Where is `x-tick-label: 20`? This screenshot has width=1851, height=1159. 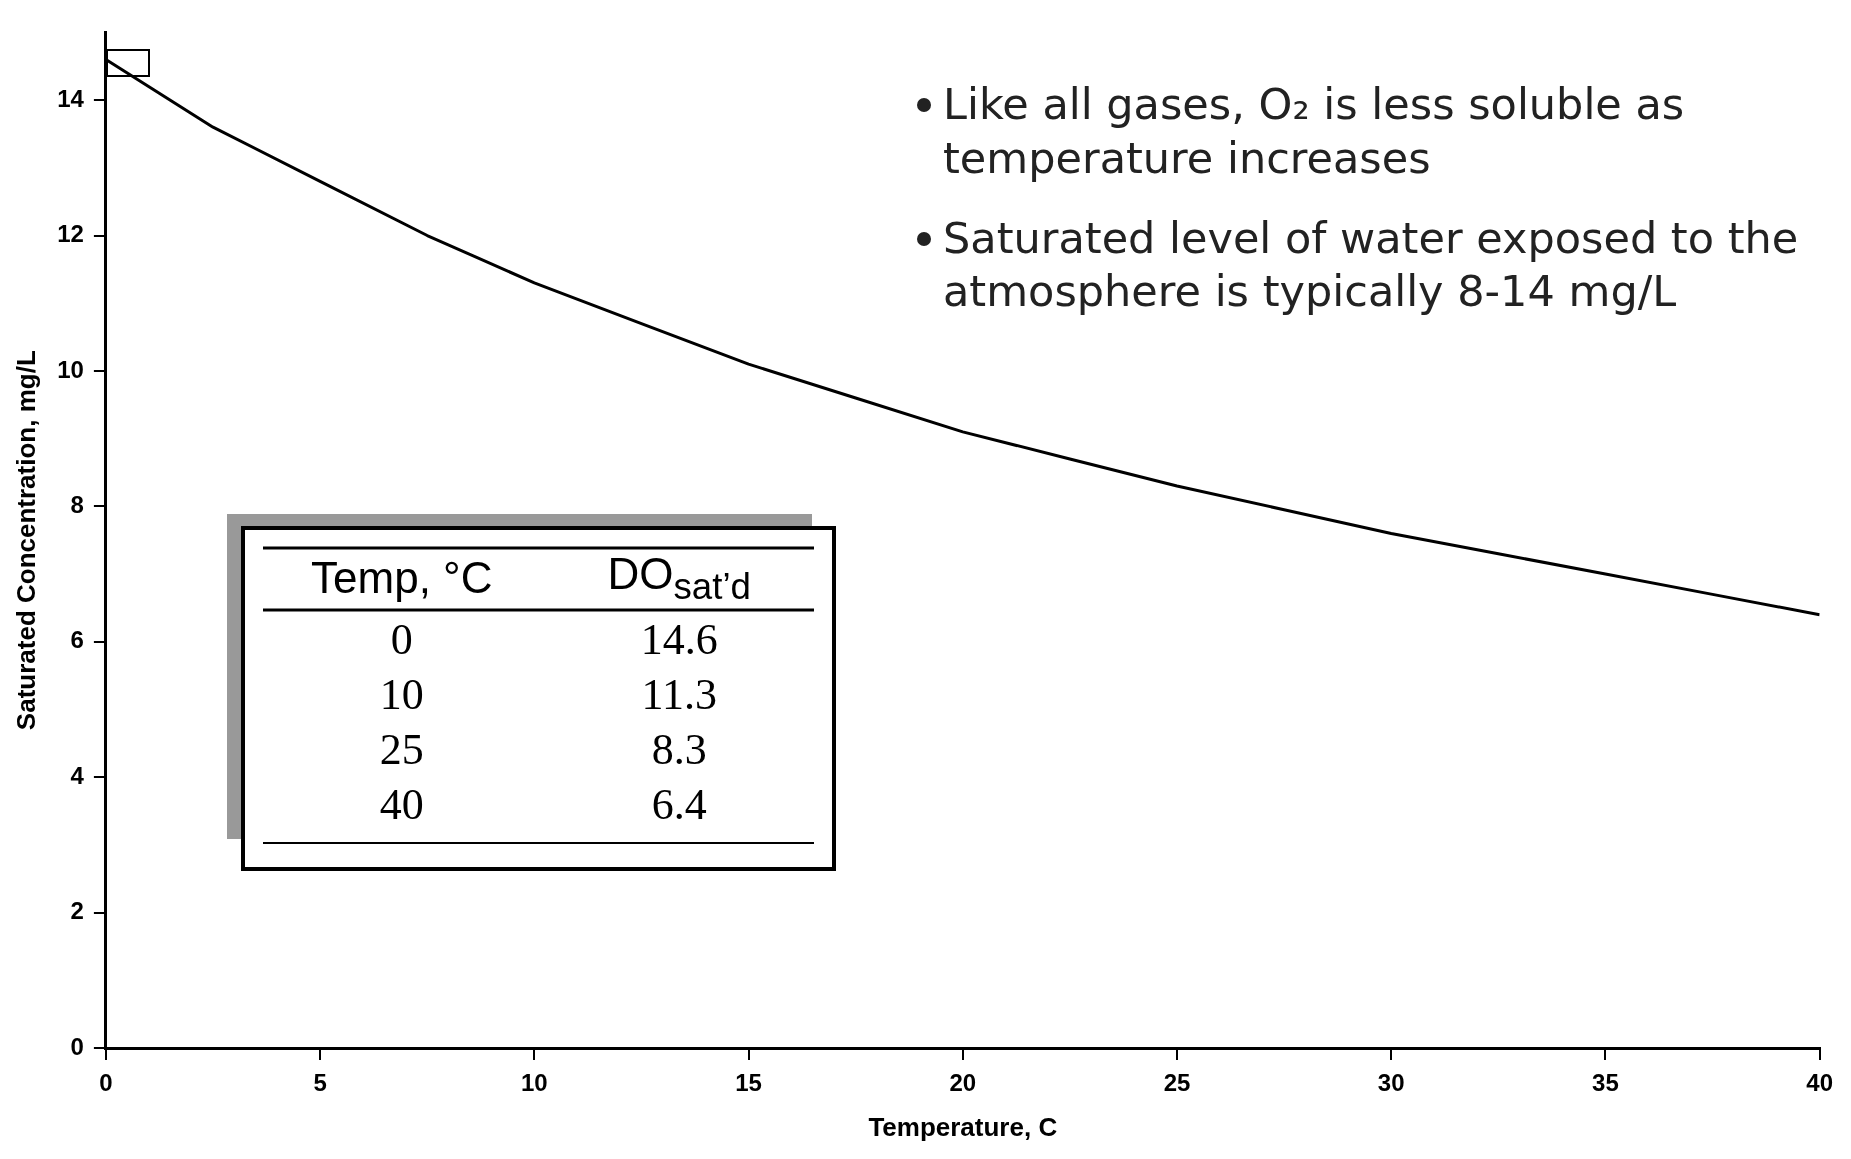
x-tick-label: 20 is located at coordinates (963, 1083).